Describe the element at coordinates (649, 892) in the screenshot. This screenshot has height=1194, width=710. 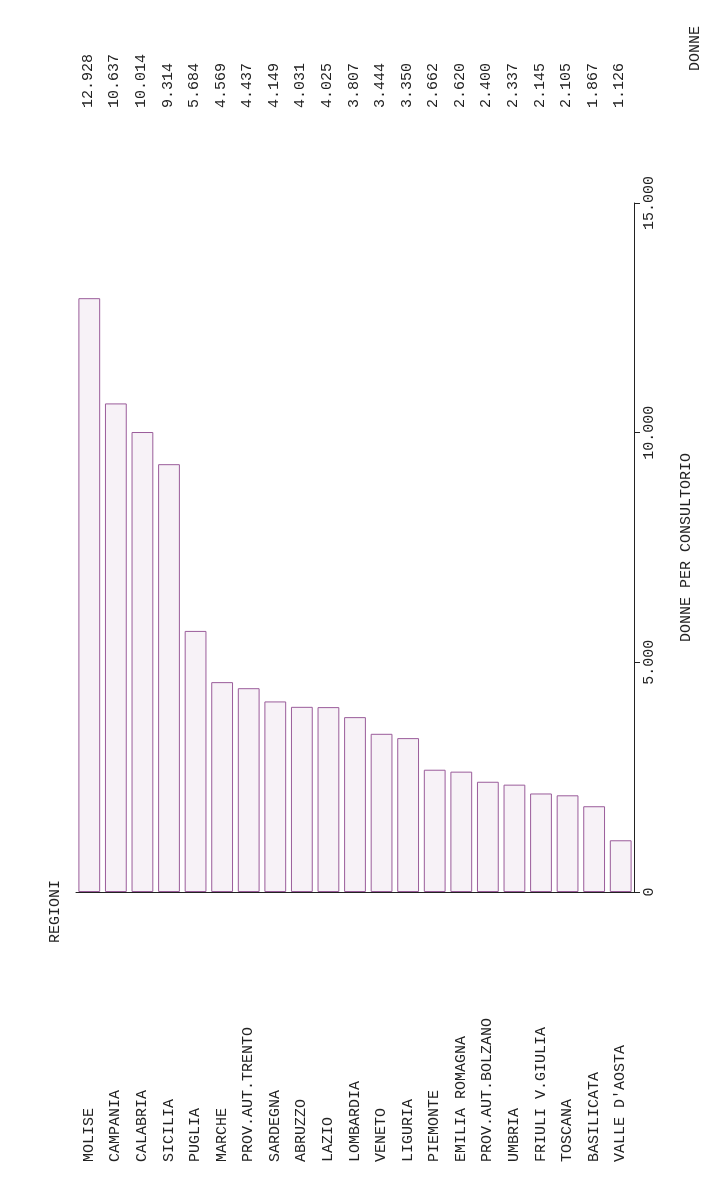
I see `y-tick-label: 0` at that location.